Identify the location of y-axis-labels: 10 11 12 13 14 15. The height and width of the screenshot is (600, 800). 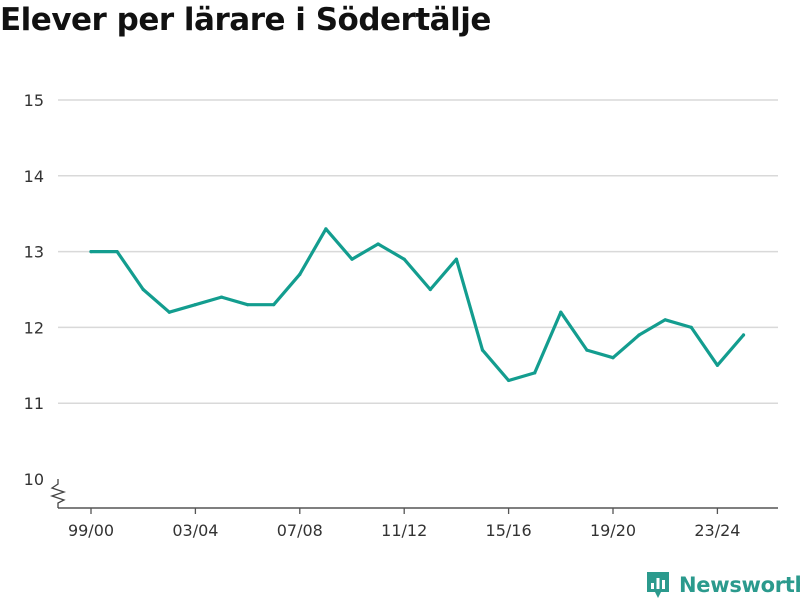
(34, 290).